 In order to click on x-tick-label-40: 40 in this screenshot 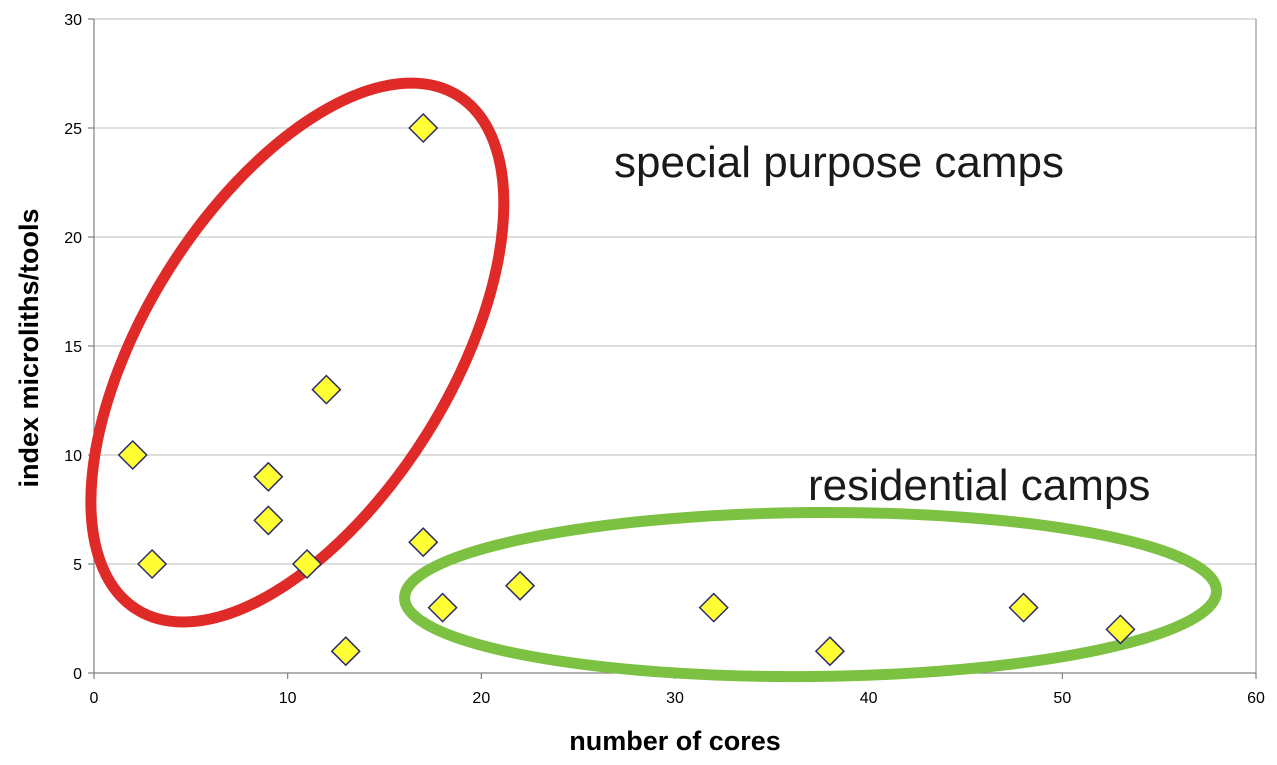, I will do `click(869, 698)`.